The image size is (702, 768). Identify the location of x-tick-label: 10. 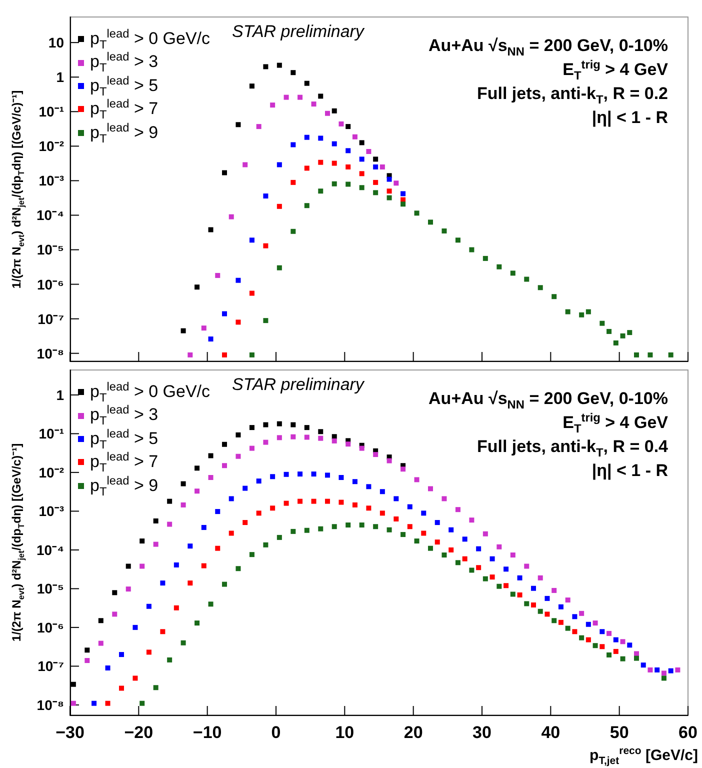
(344, 732).